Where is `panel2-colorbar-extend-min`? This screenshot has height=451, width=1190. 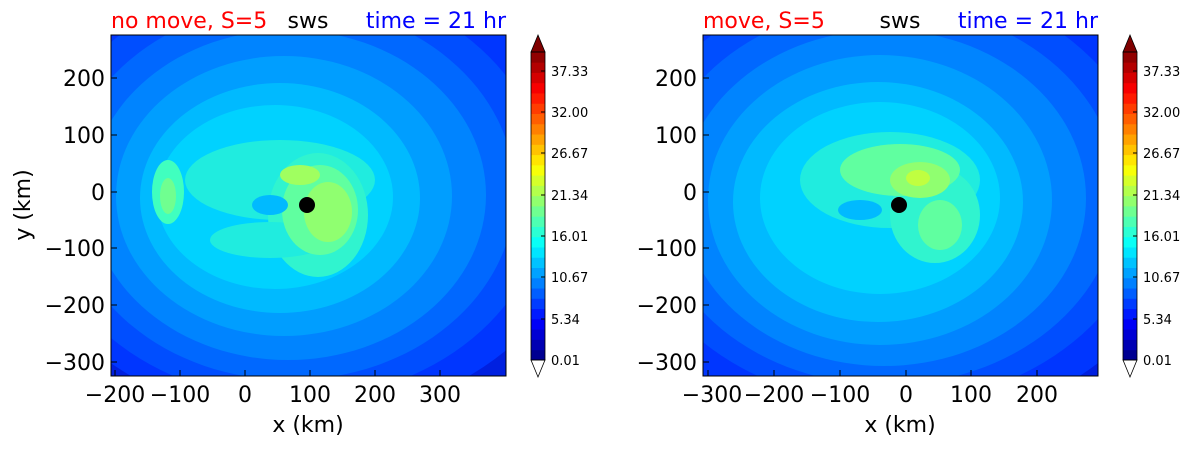 panel2-colorbar-extend-min is located at coordinates (1130, 369).